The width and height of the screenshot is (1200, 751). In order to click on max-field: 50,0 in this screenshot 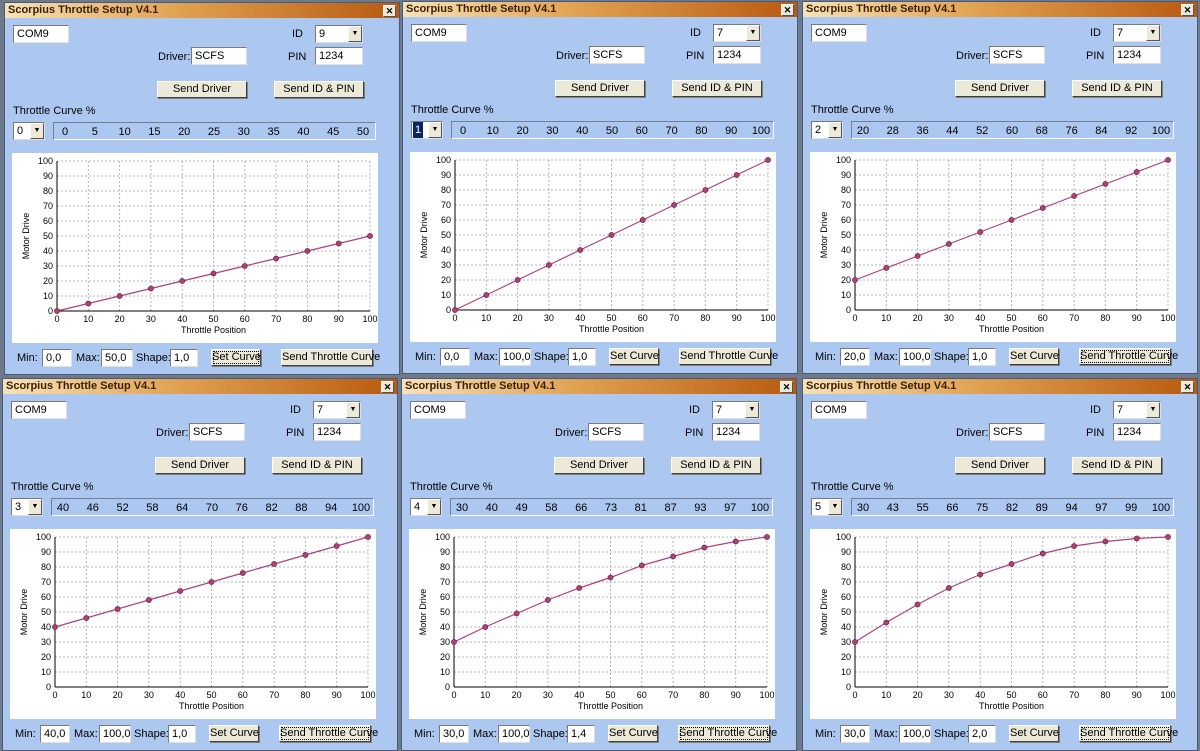, I will do `click(117, 358)`.